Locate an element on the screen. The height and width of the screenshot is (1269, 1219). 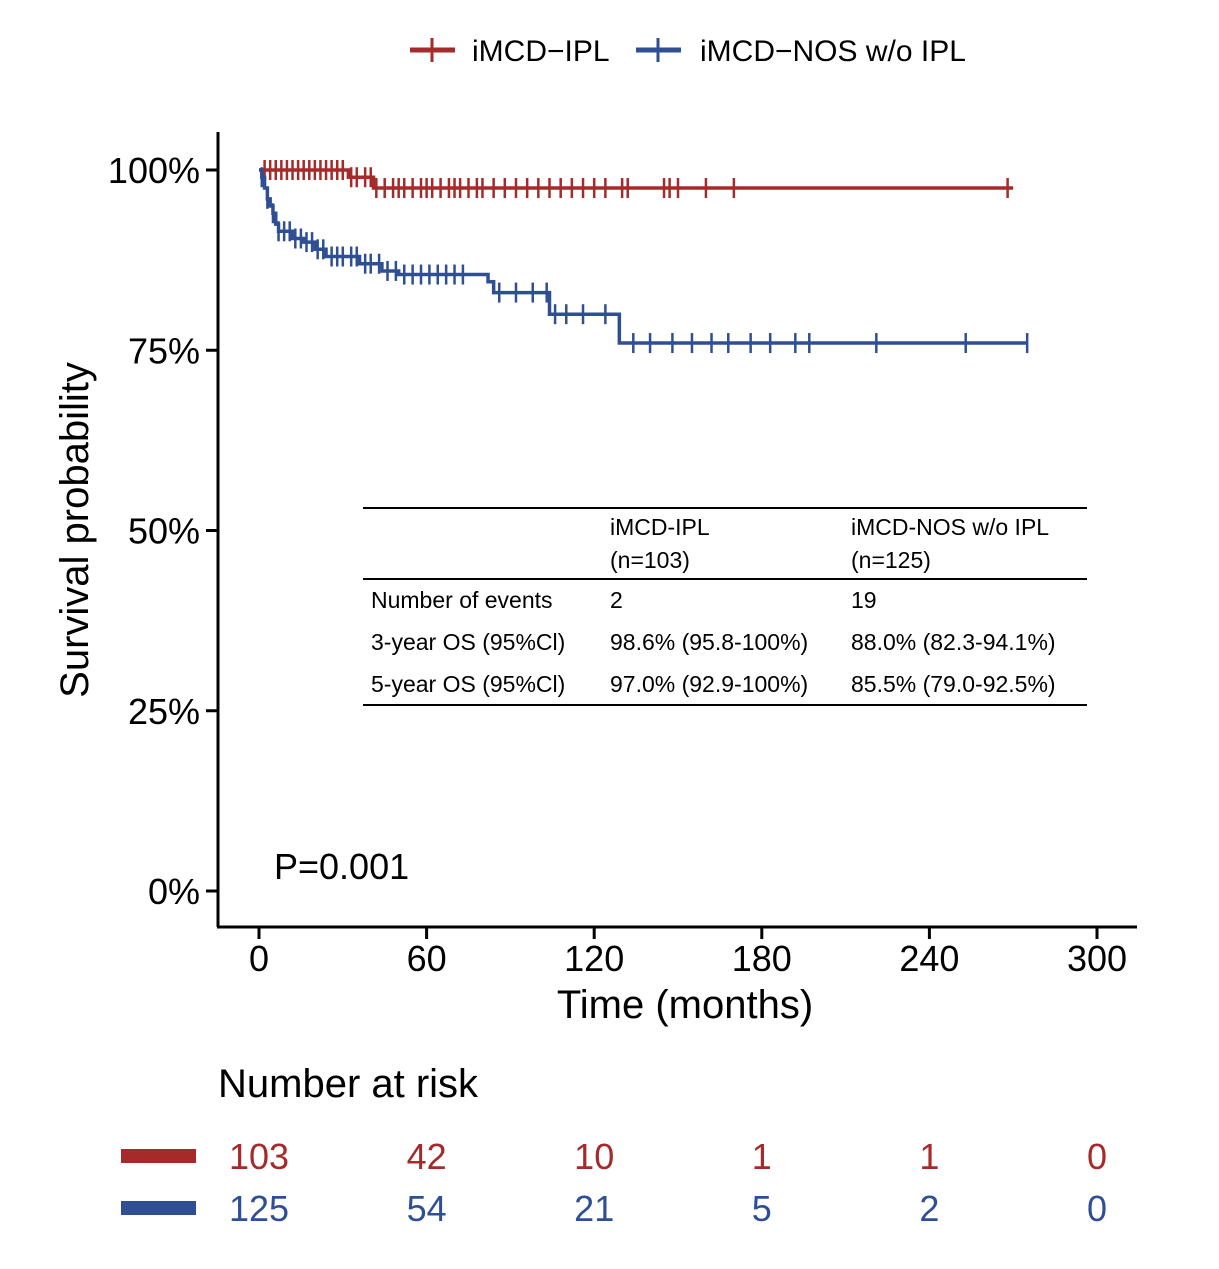
legend: iMCD−IPL iMCD−NOS w/o IPL is located at coordinates (688, 51).